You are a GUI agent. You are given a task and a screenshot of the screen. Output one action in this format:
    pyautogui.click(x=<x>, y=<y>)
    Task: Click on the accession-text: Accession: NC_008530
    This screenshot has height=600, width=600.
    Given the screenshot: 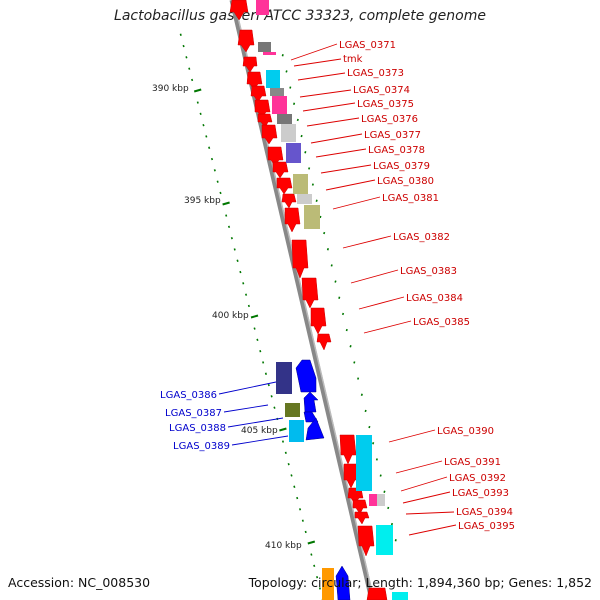 What is the action you would take?
    pyautogui.click(x=79, y=582)
    